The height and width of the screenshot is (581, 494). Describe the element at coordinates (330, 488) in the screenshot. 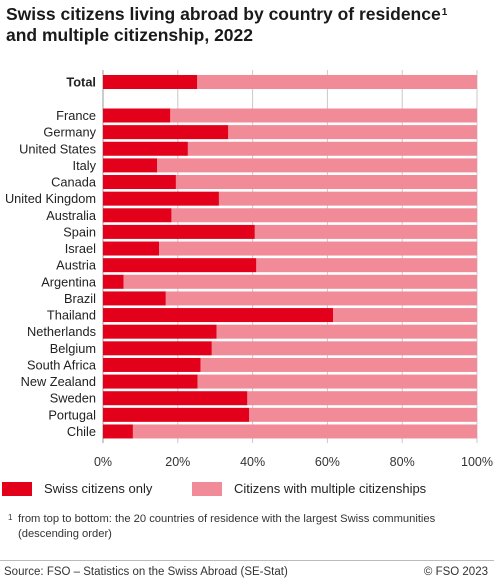

I see `legend-label-multiple: Citizens with multiple citizenships` at that location.